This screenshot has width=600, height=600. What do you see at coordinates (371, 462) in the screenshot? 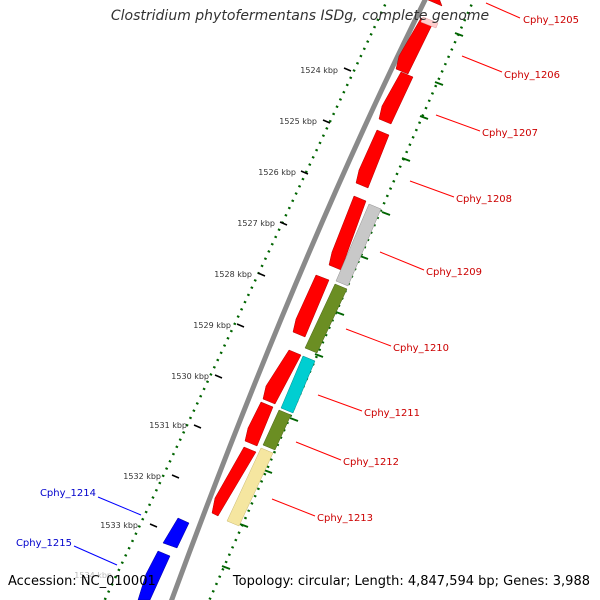
I see `gene-label-cphy-1212: Cphy_1212` at bounding box center [371, 462].